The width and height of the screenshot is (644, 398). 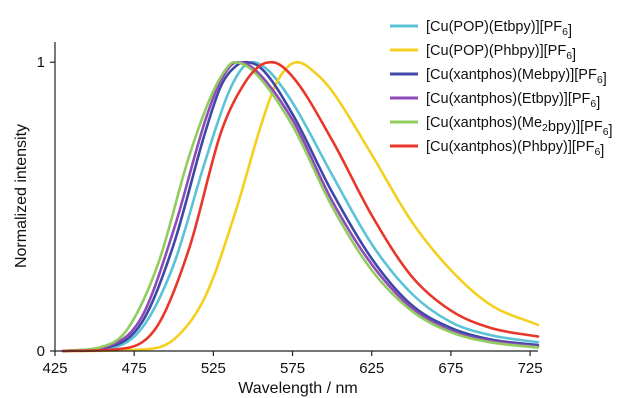 I want to click on x-tick-label-425: 425, so click(x=54, y=368).